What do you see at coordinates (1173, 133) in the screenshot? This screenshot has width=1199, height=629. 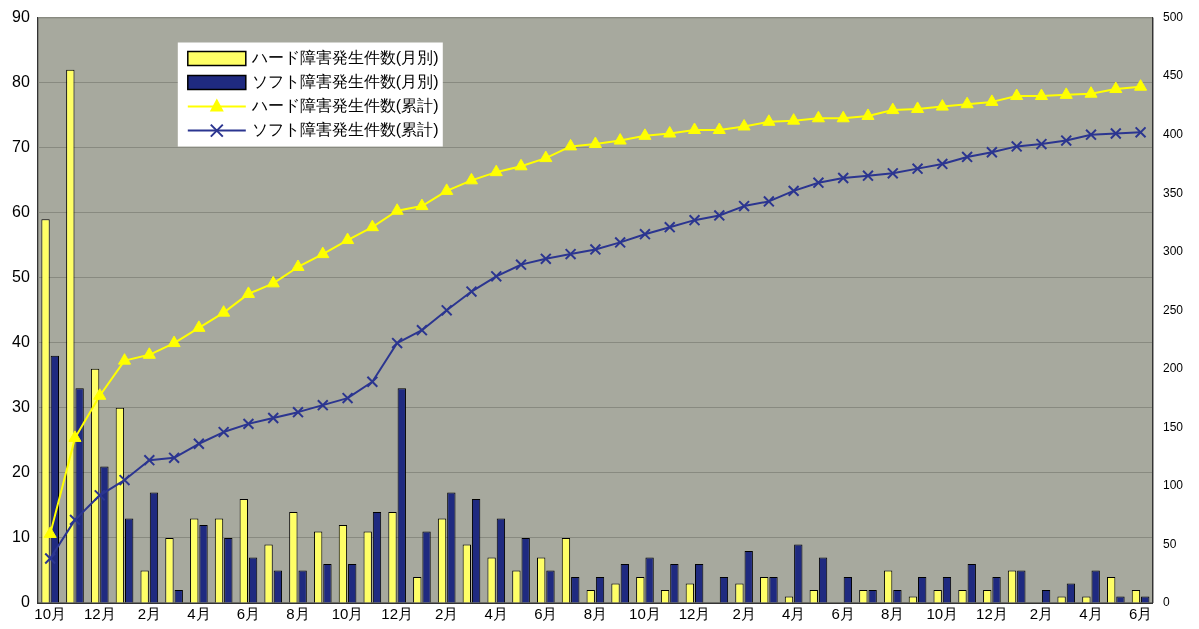 I see `y2-tick-label: 400` at bounding box center [1173, 133].